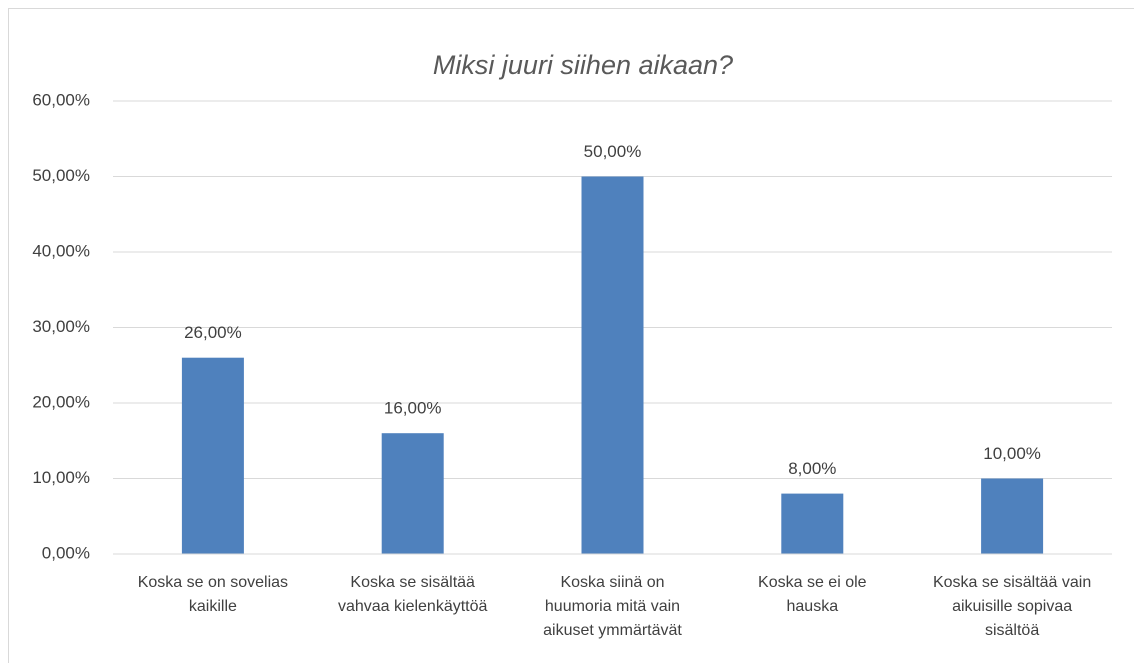 This screenshot has height=663, width=1134. What do you see at coordinates (61, 175) in the screenshot?
I see `y-tick-label: 50,00%` at bounding box center [61, 175].